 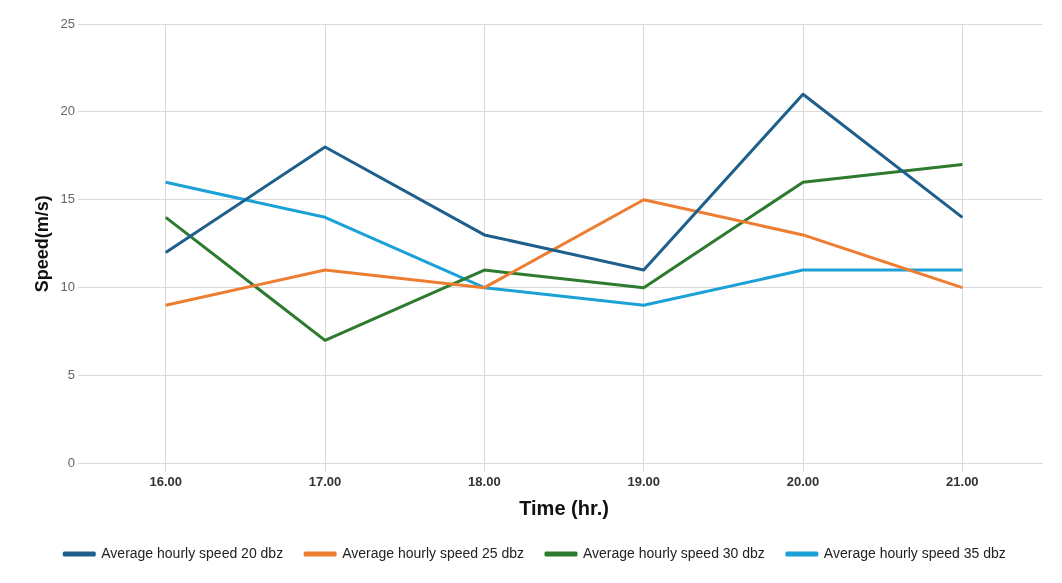 What do you see at coordinates (68, 287) in the screenshot?
I see `y-tick-label: 10` at bounding box center [68, 287].